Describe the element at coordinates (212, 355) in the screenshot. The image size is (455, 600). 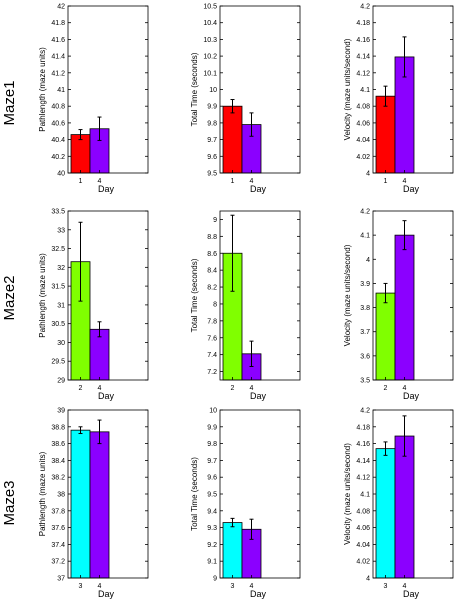
I see `y-tick-label: 7.4` at that location.